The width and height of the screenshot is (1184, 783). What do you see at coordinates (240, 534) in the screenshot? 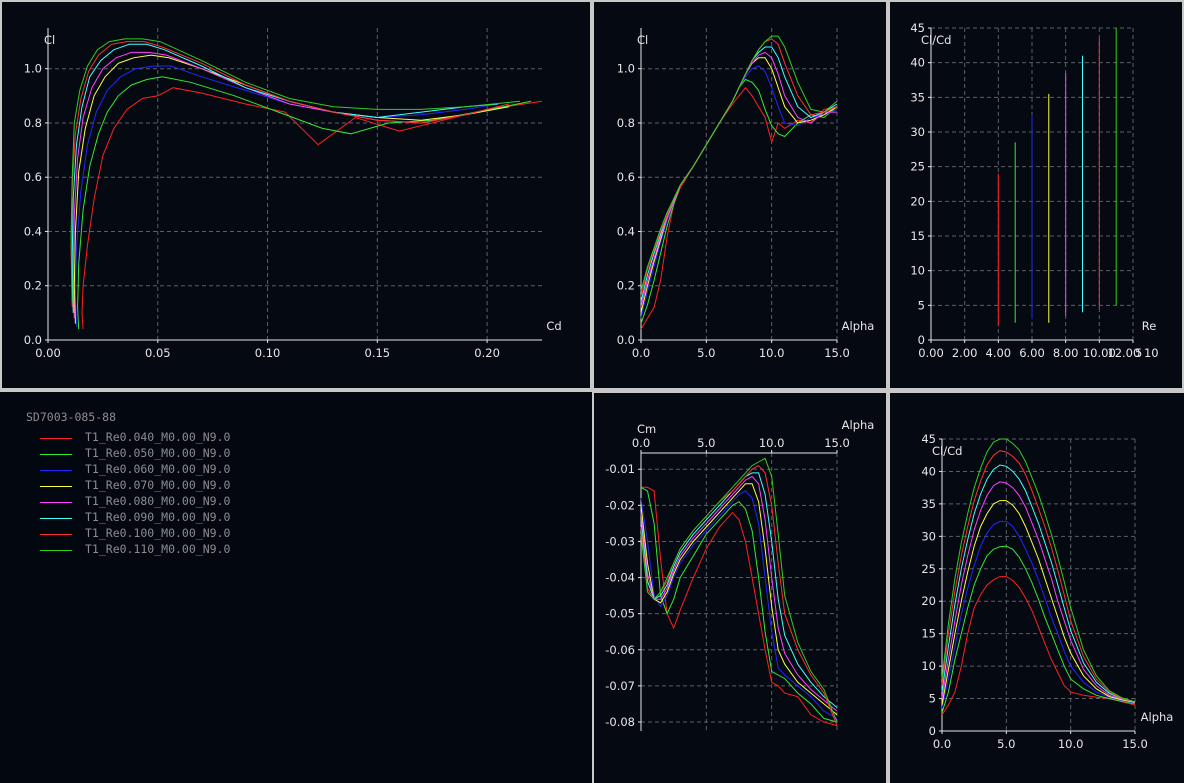
I see `legend-item: T1_Re0.100_M0.00_N9.0` at bounding box center [240, 534].